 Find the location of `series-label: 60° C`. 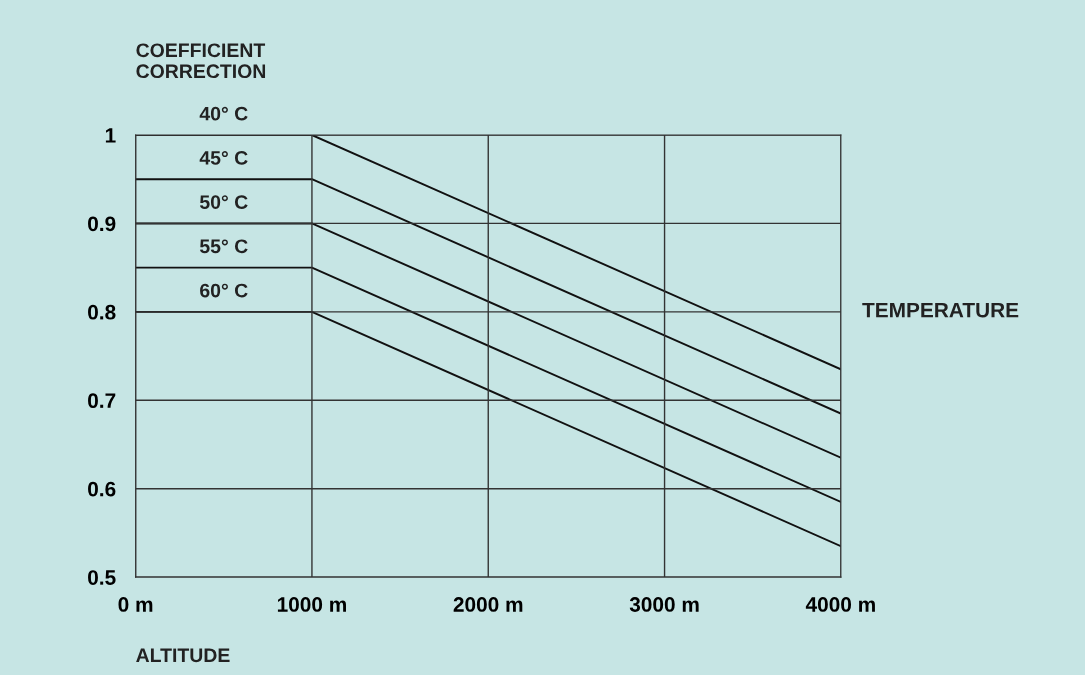

series-label: 60° C is located at coordinates (224, 290).